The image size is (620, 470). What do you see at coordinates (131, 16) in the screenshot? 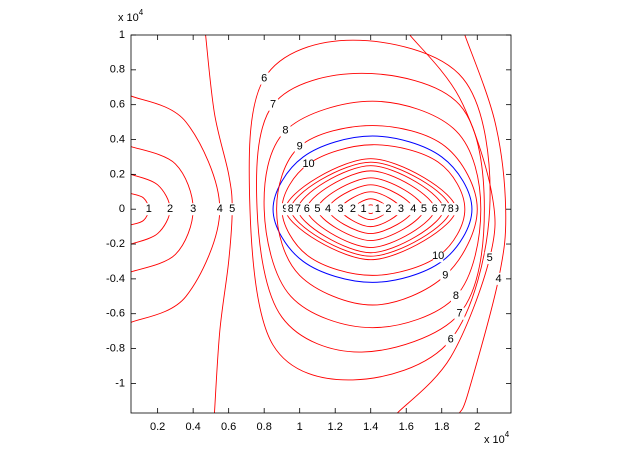
I see `y-multiplier: x 104` at bounding box center [131, 16].